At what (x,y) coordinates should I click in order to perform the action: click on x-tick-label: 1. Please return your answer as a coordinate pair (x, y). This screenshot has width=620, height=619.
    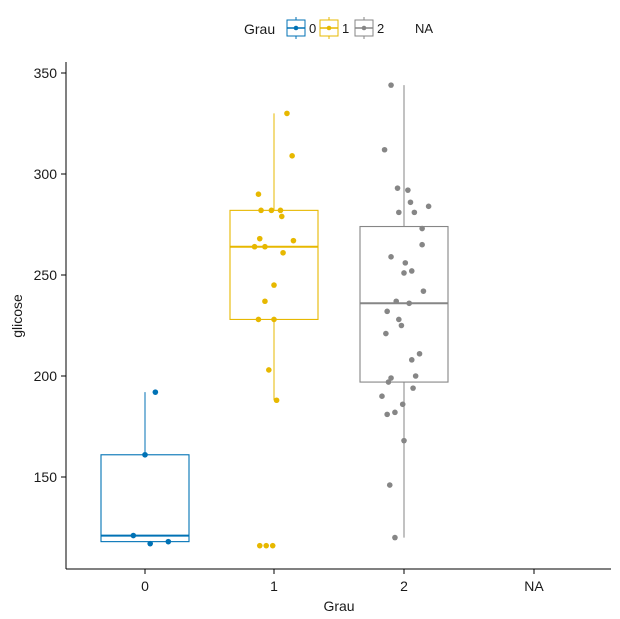
    Looking at the image, I should click on (274, 586).